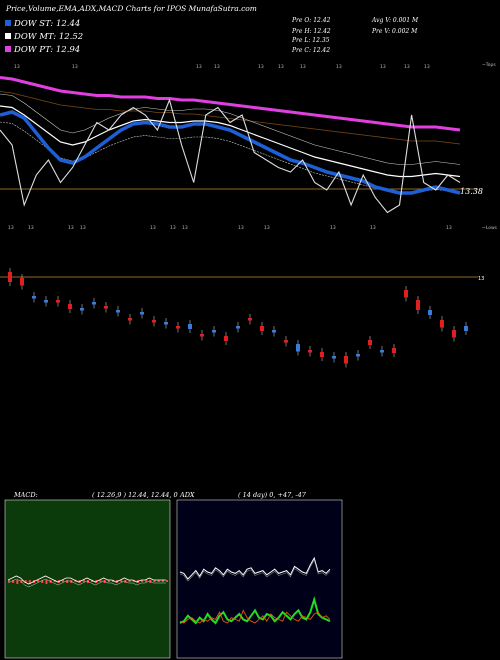  What do you see at coordinates (255, 616) in the screenshot?
I see `minus-di-line` at bounding box center [255, 616].